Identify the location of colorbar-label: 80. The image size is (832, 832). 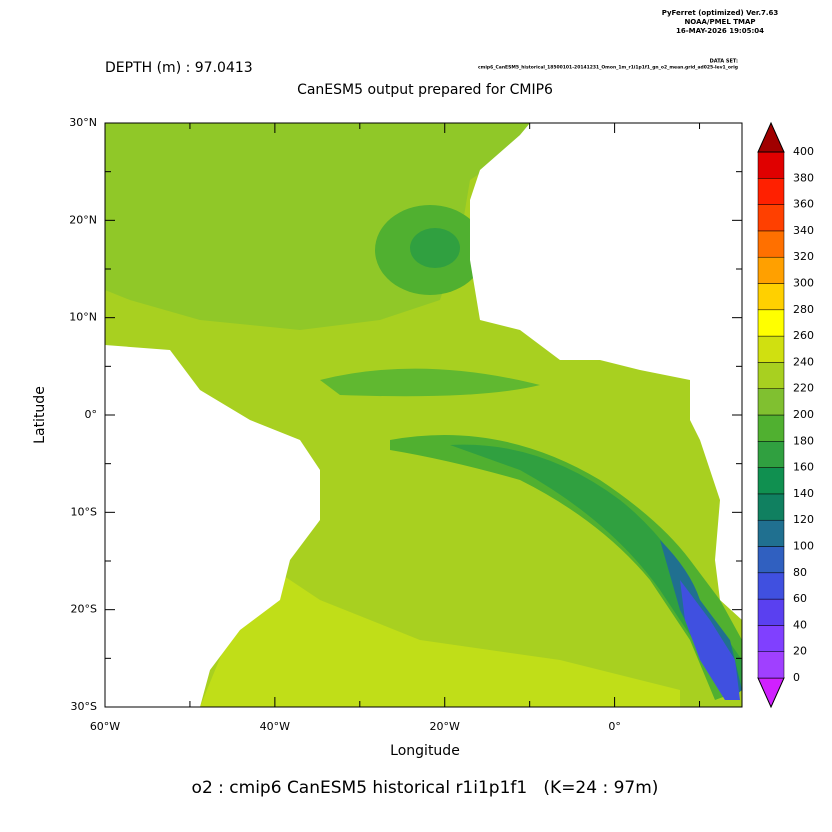
(800, 572).